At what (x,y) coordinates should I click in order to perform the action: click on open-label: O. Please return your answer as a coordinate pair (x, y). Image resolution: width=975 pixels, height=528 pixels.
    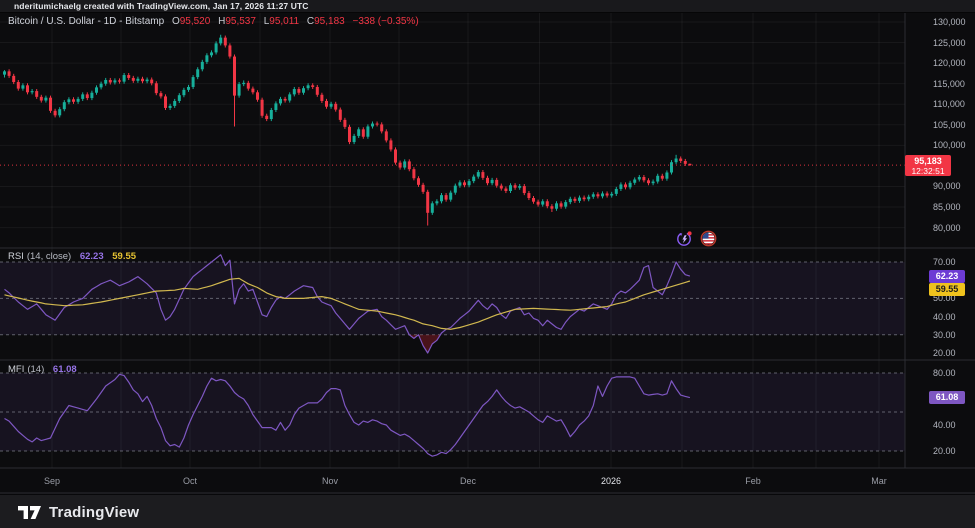
    Looking at the image, I should click on (175, 21).